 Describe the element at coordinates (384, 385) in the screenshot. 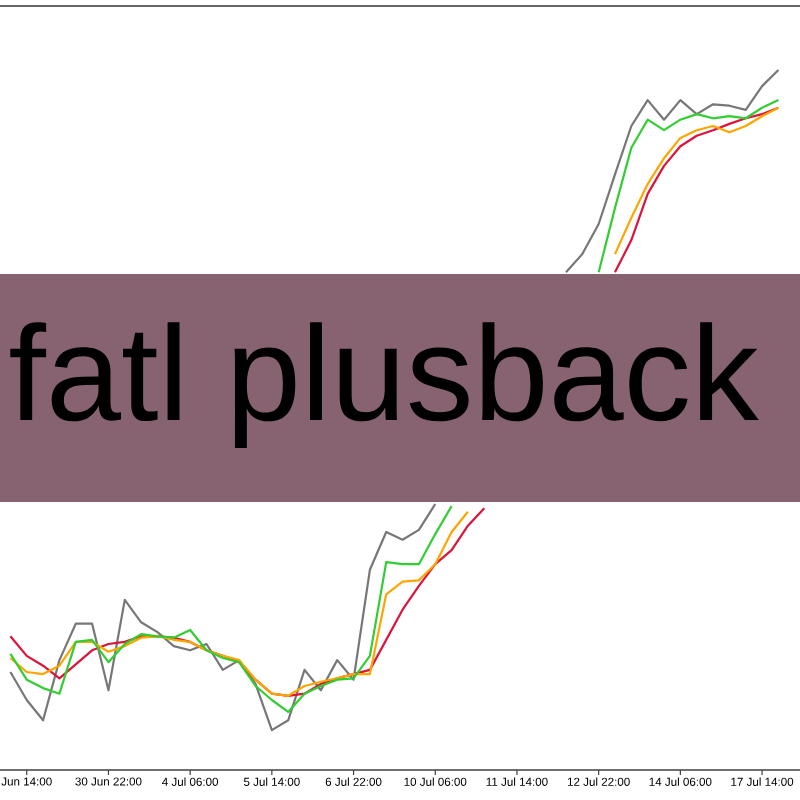

I see `text: fatl plusback` at that location.